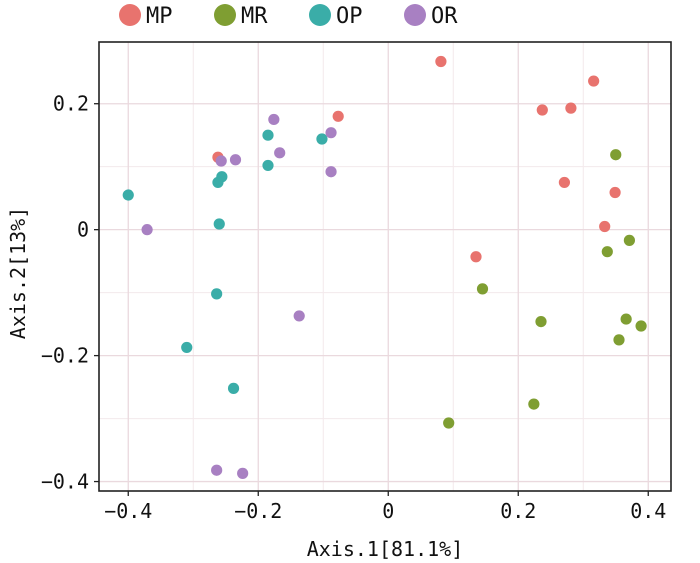 This screenshot has width=700, height=563. What do you see at coordinates (65, 482) in the screenshot?
I see `y-tick-label-0-4: −0.4` at bounding box center [65, 482].